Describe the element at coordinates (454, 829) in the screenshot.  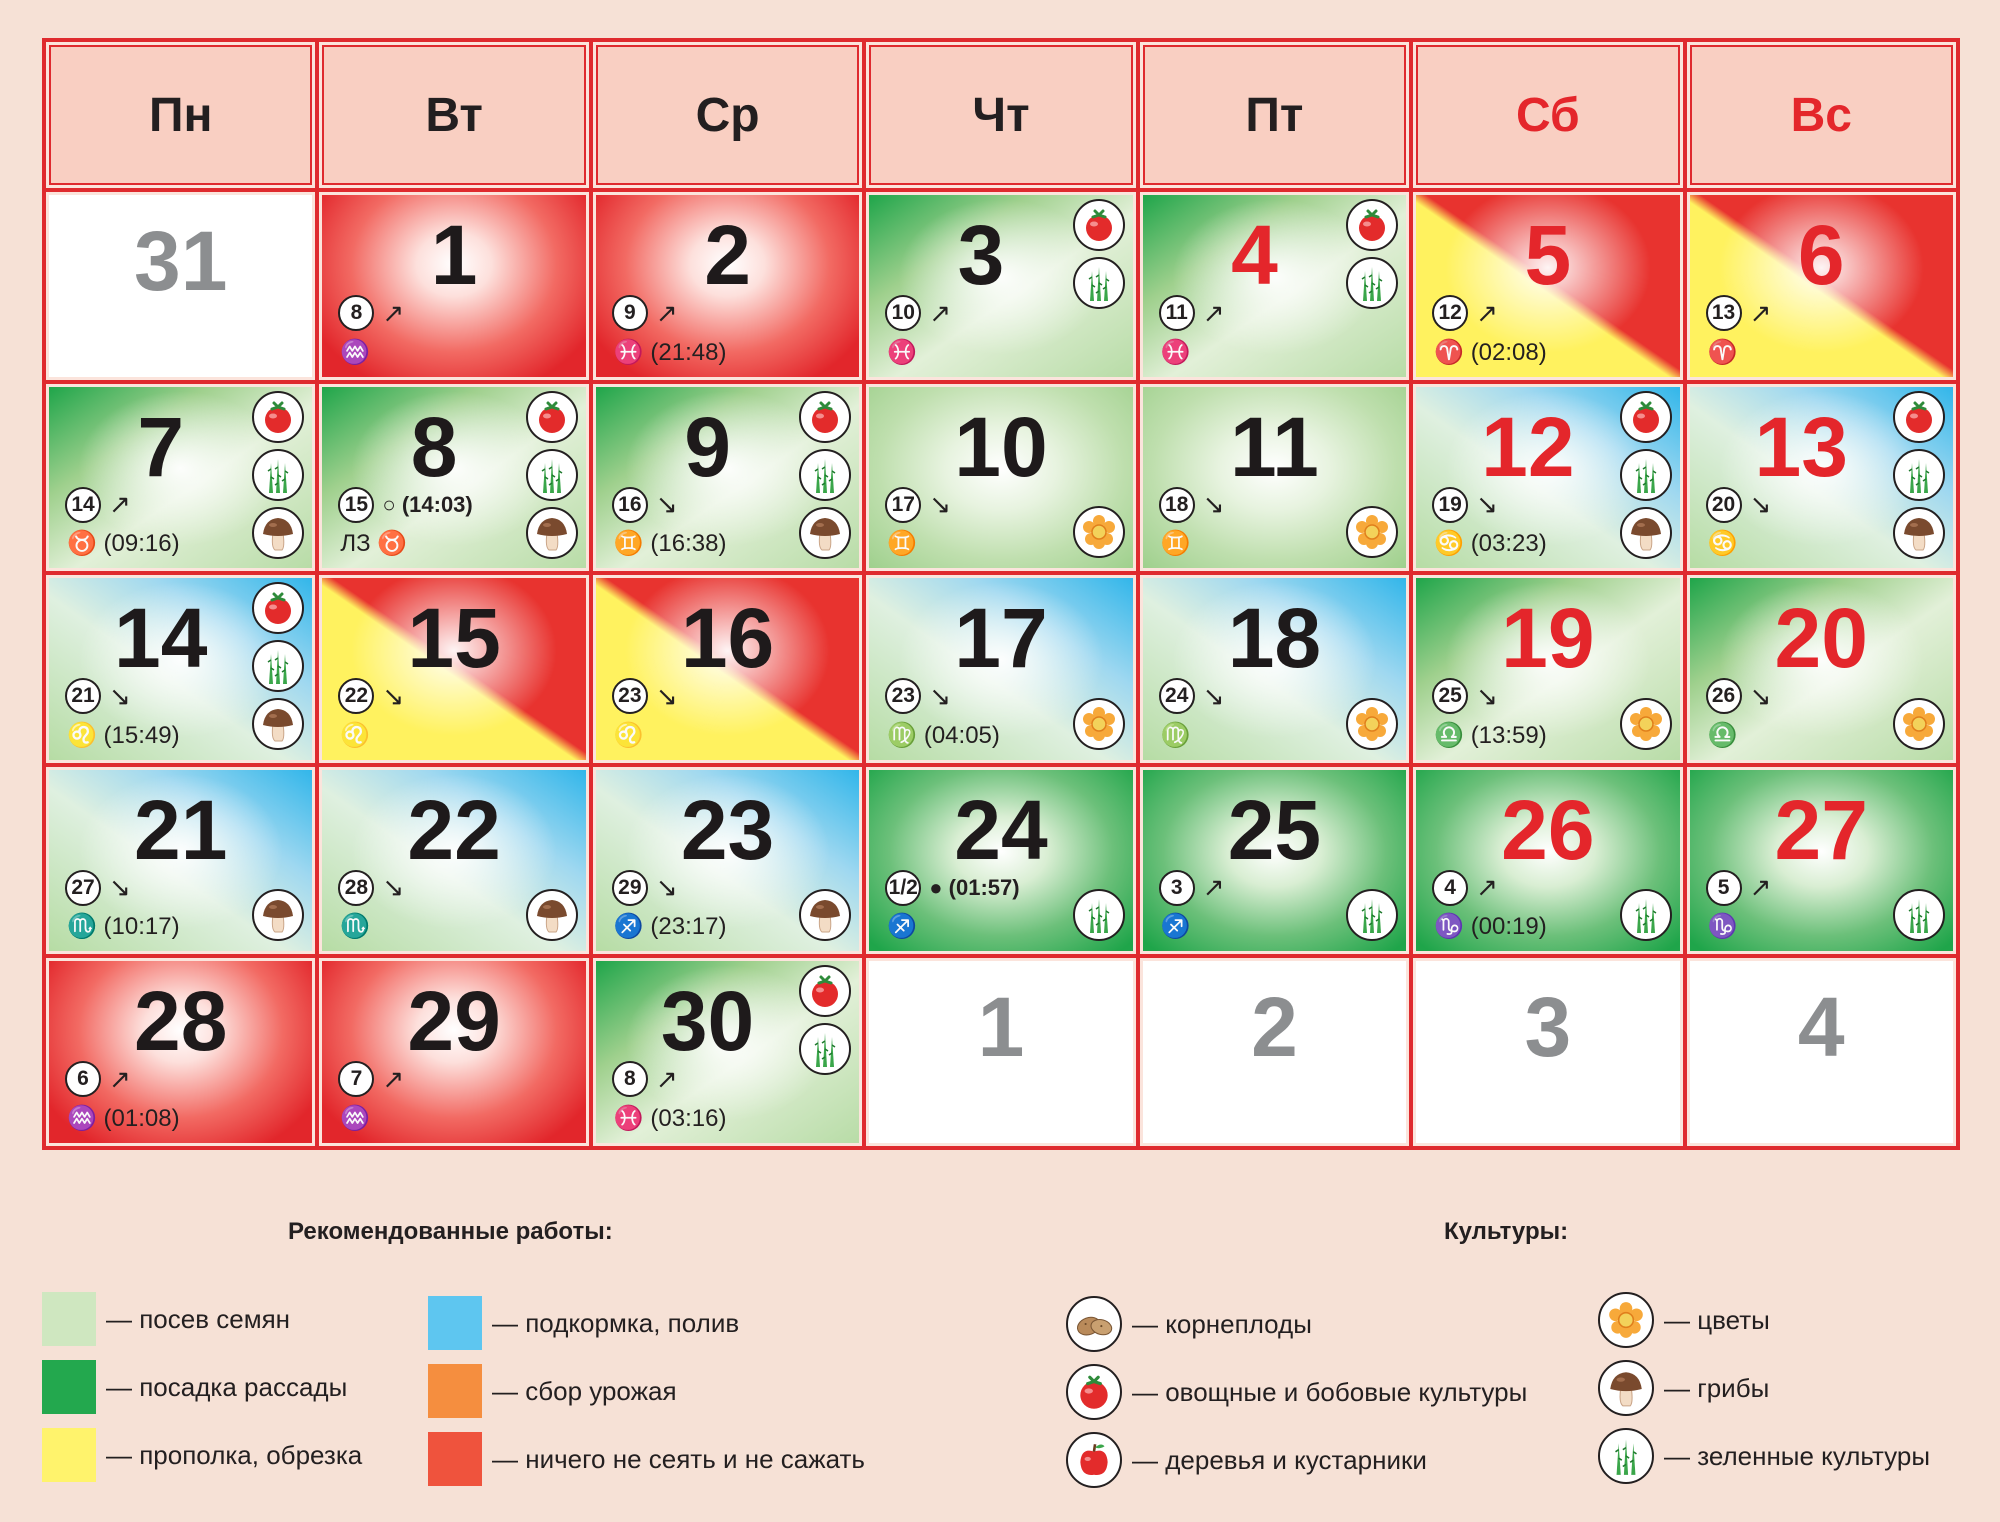
I see `day-number: 22` at that location.